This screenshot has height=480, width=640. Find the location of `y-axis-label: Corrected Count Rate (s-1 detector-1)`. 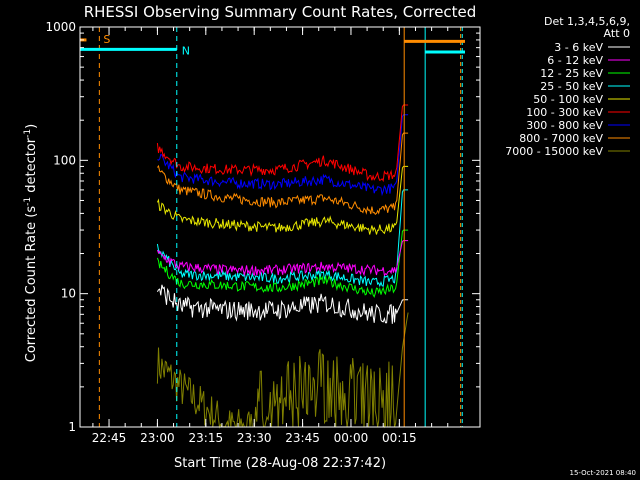

y-axis-label: Corrected Count Rate (s-1 detector-1) is located at coordinates (31, 243).